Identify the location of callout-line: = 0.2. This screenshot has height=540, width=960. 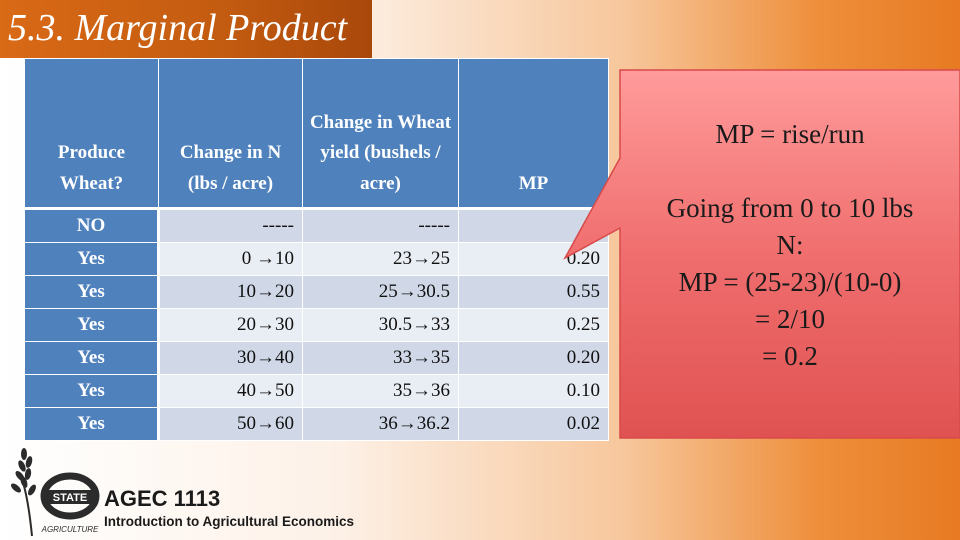
(790, 356).